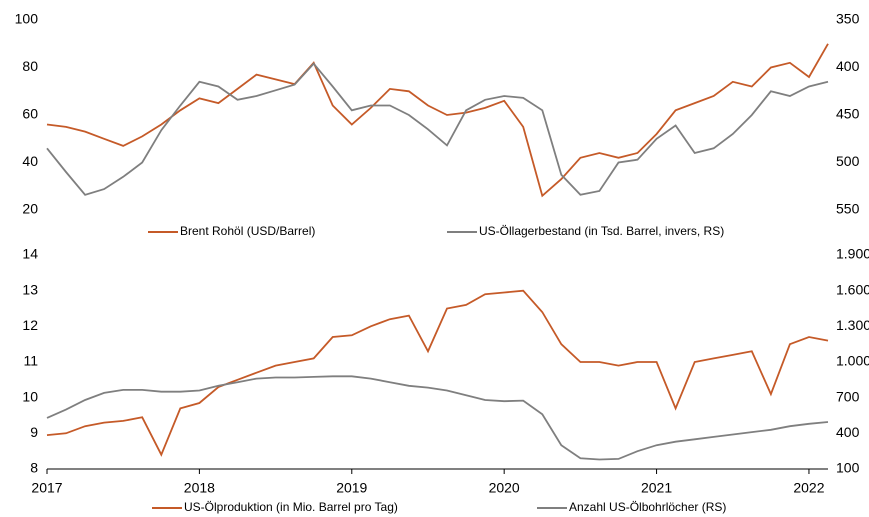  Describe the element at coordinates (247, 231) in the screenshot. I see `legend-label: Brent Rohöl (USD/Barrel)` at that location.